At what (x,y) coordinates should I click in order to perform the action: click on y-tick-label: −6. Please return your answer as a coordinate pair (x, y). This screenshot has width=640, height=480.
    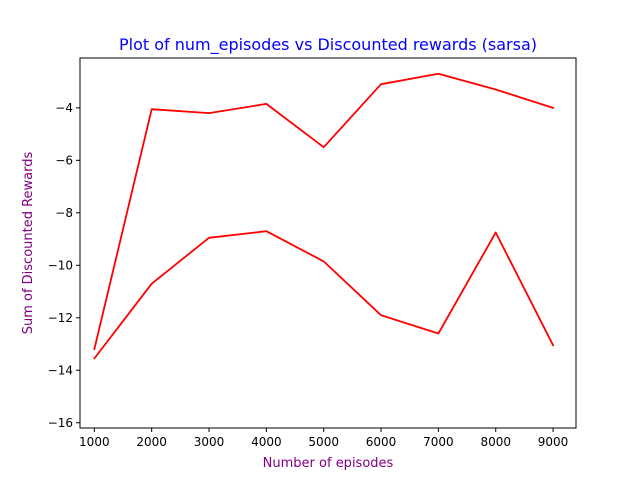
    Looking at the image, I should click on (64, 160).